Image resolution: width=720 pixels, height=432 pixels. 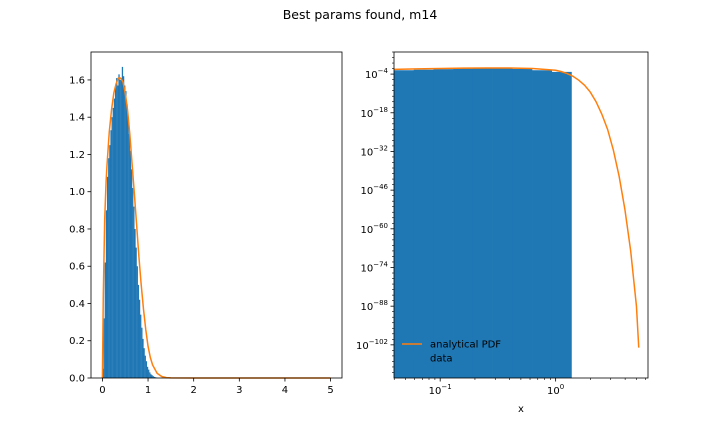 What do you see at coordinates (77, 229) in the screenshot?
I see `y-tick-label: 0.8` at bounding box center [77, 229].